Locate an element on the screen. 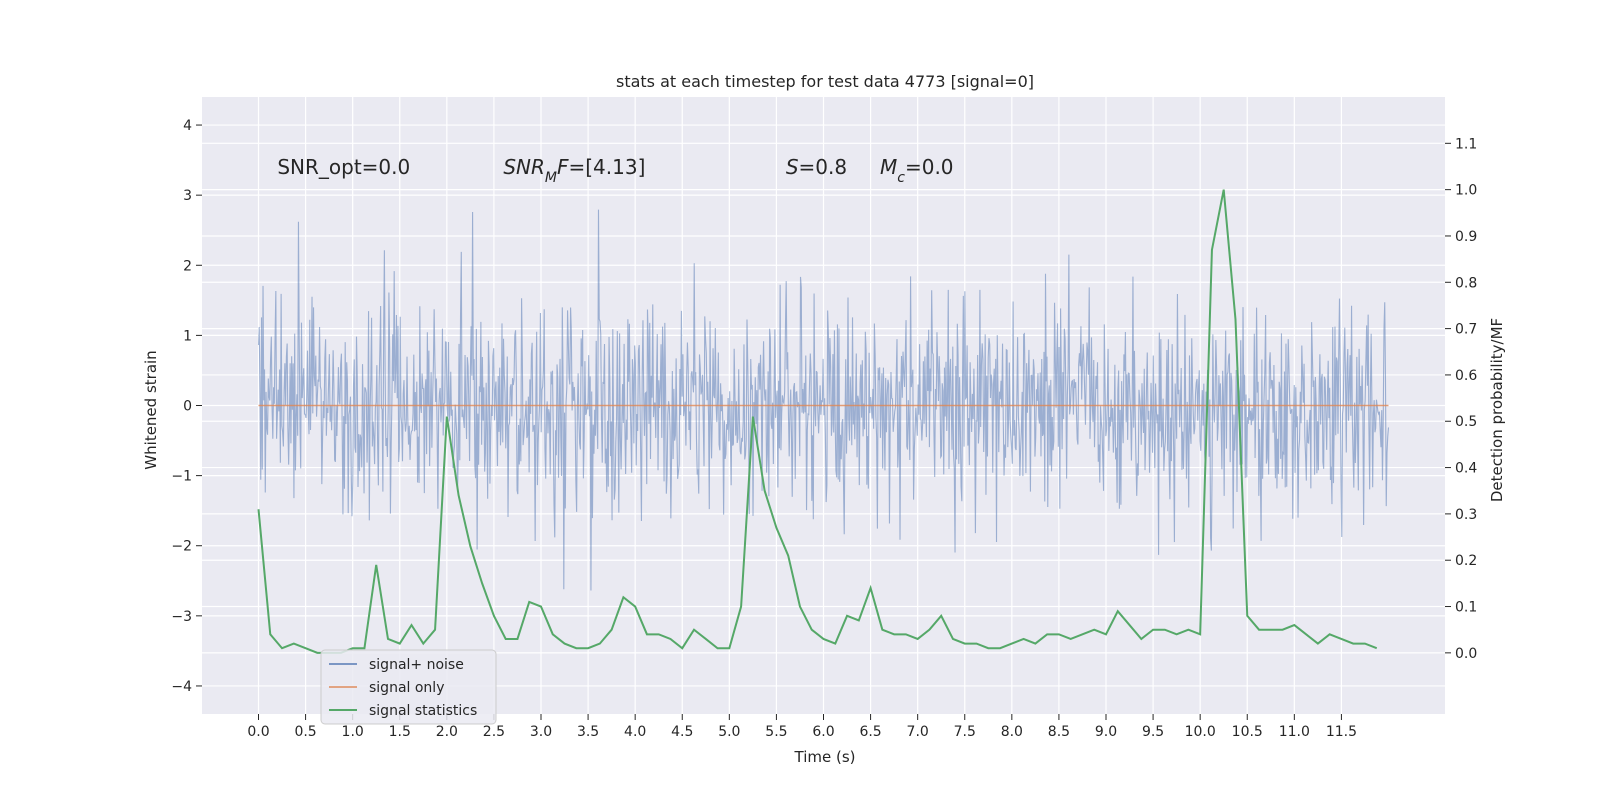 The width and height of the screenshot is (1600, 800). y-tick-label: 2 is located at coordinates (187, 266).